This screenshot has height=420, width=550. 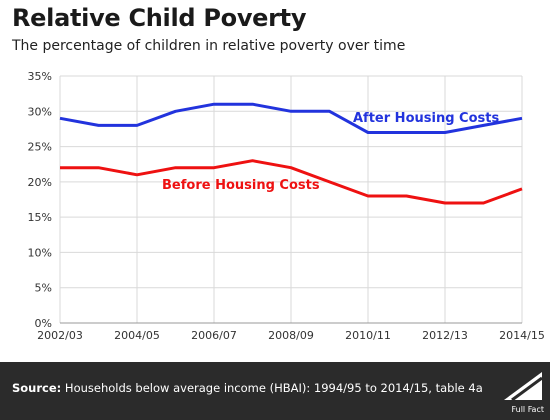 What do you see at coordinates (522, 335) in the screenshot?
I see `x-tick-label: 2014/15` at bounding box center [522, 335].